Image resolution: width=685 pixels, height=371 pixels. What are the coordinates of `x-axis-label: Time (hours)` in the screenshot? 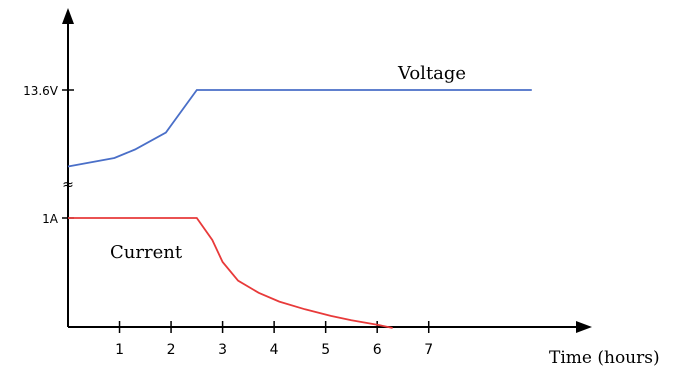 It's located at (604, 358).